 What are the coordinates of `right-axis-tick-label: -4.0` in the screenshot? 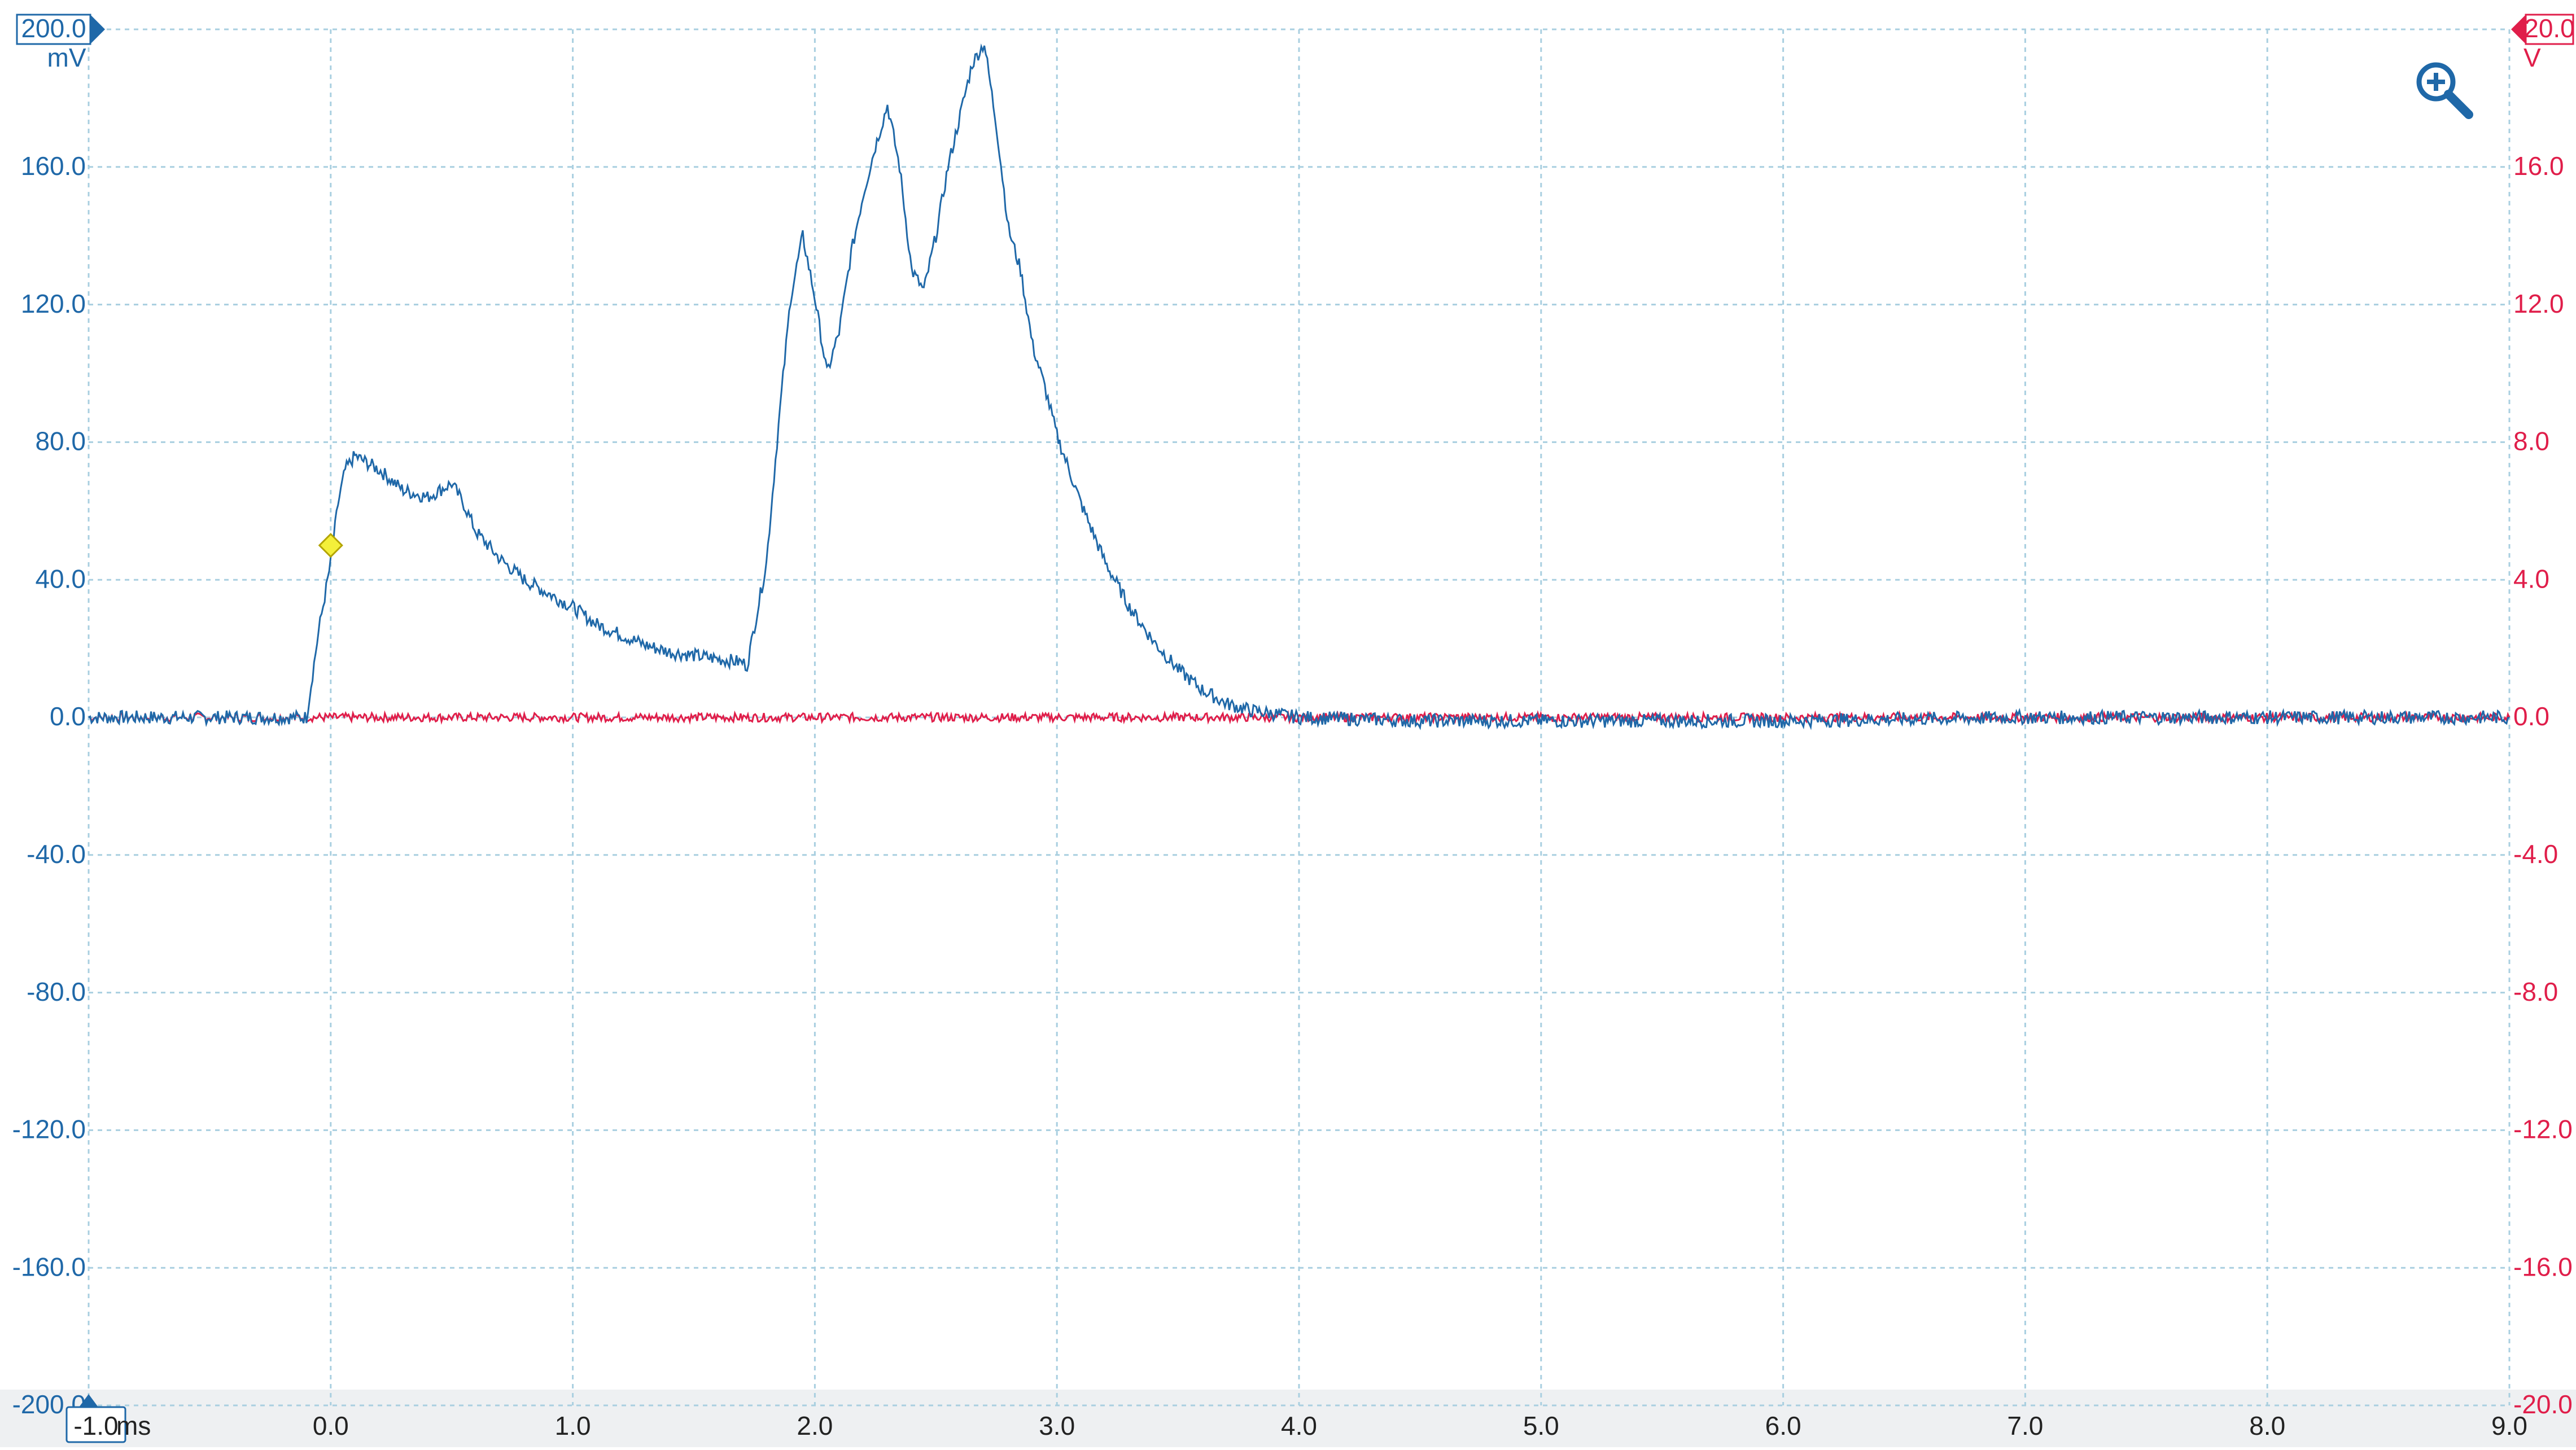 It's located at (2535, 854).